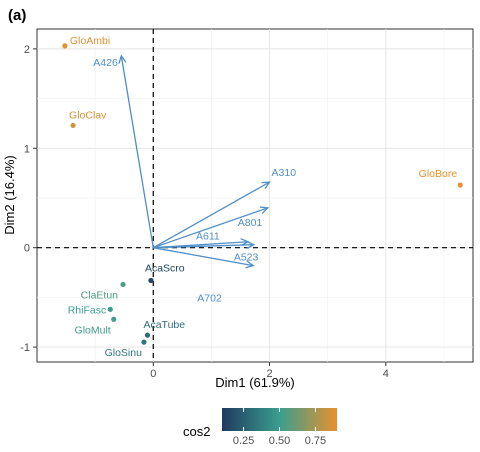 This screenshot has width=480, height=452. I want to click on point-gloambi, so click(65, 46).